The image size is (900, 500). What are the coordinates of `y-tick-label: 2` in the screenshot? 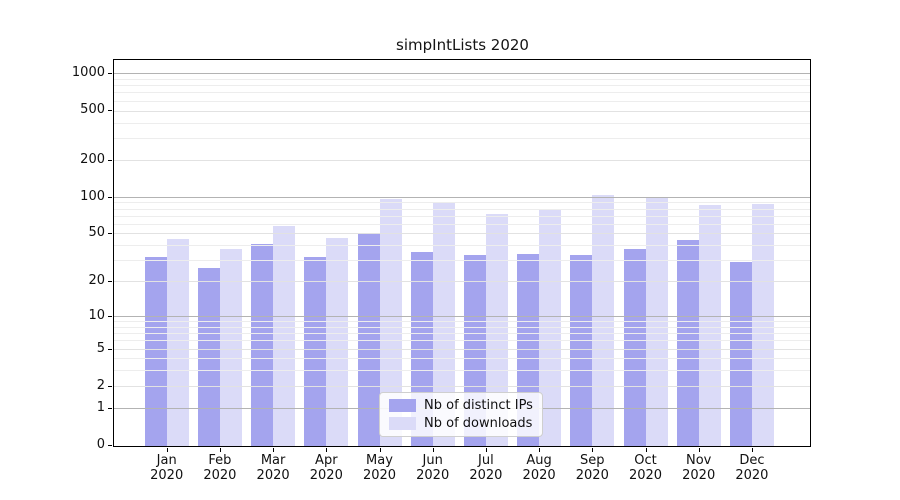 It's located at (100, 385).